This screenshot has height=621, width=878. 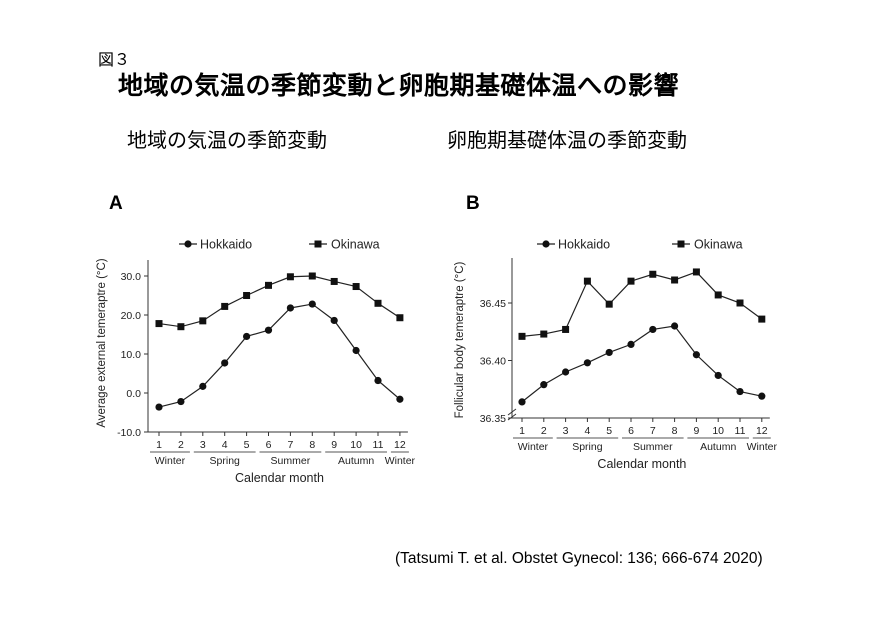 I want to click on chart-b-legend-okinawa: Okinawa, so click(x=707, y=245).